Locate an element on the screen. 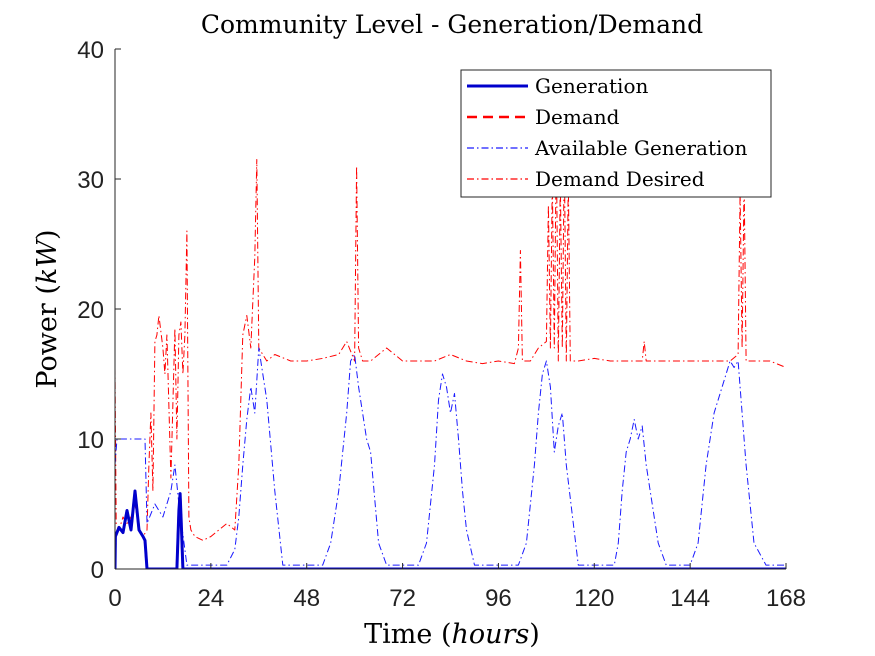  x-axis-label-unit: hours is located at coordinates (491, 634).